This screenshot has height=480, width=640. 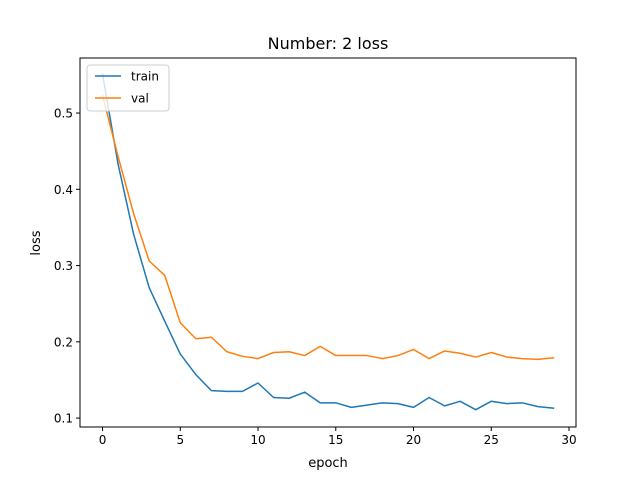 I want to click on x-tick-label: 30, so click(x=568, y=440).